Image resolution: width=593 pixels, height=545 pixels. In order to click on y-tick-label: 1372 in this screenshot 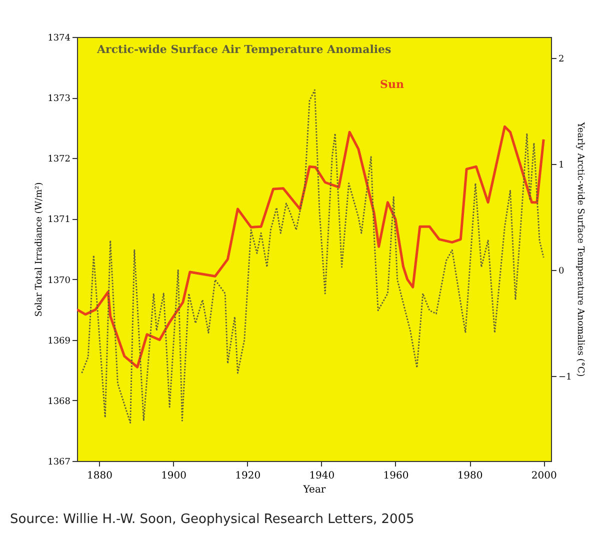, I will do `click(59, 159)`.